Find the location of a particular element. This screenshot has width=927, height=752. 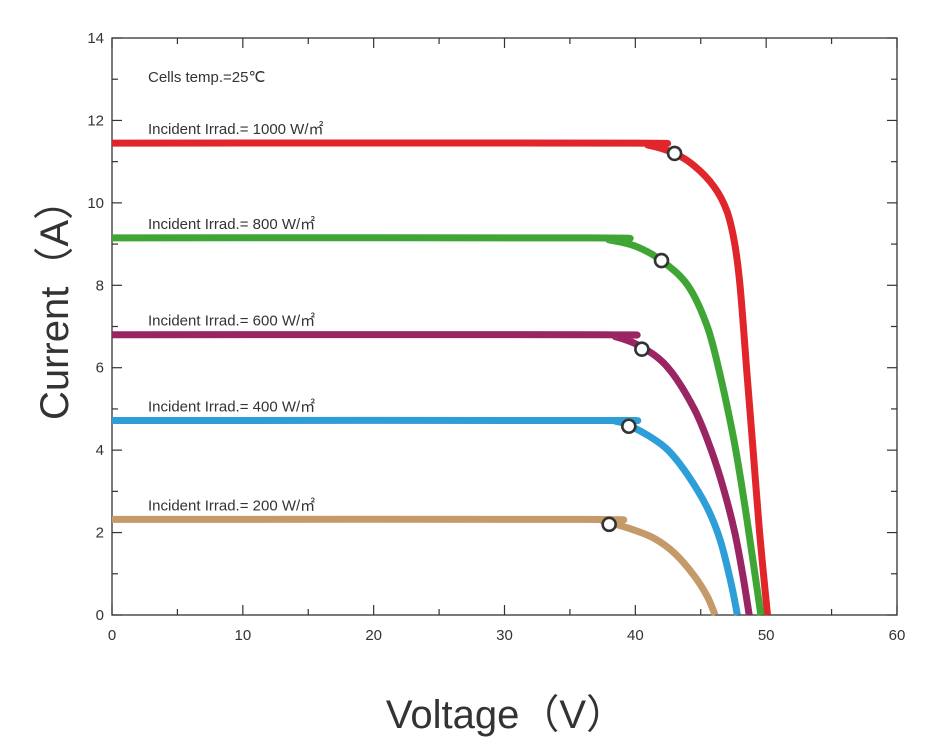

x-tick-label: 0 is located at coordinates (112, 635).